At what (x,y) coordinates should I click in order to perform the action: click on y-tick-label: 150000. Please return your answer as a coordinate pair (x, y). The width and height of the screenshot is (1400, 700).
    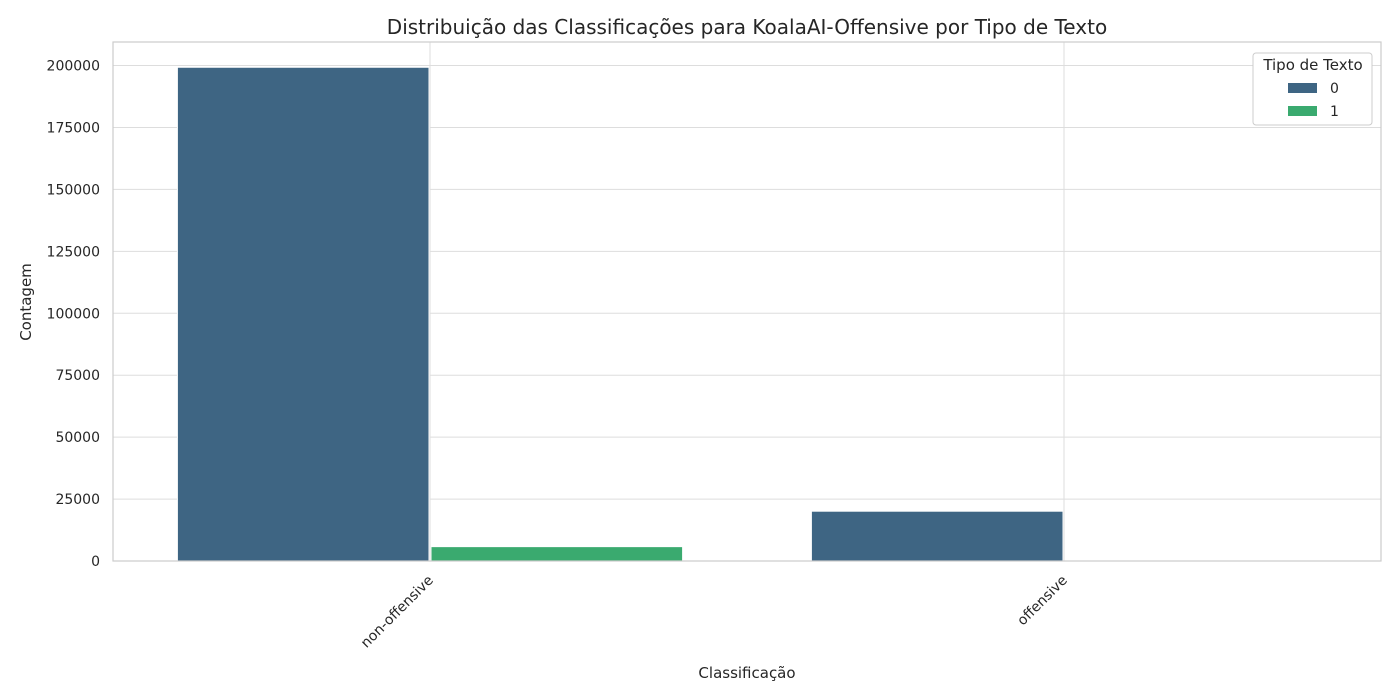
    Looking at the image, I should click on (73, 190).